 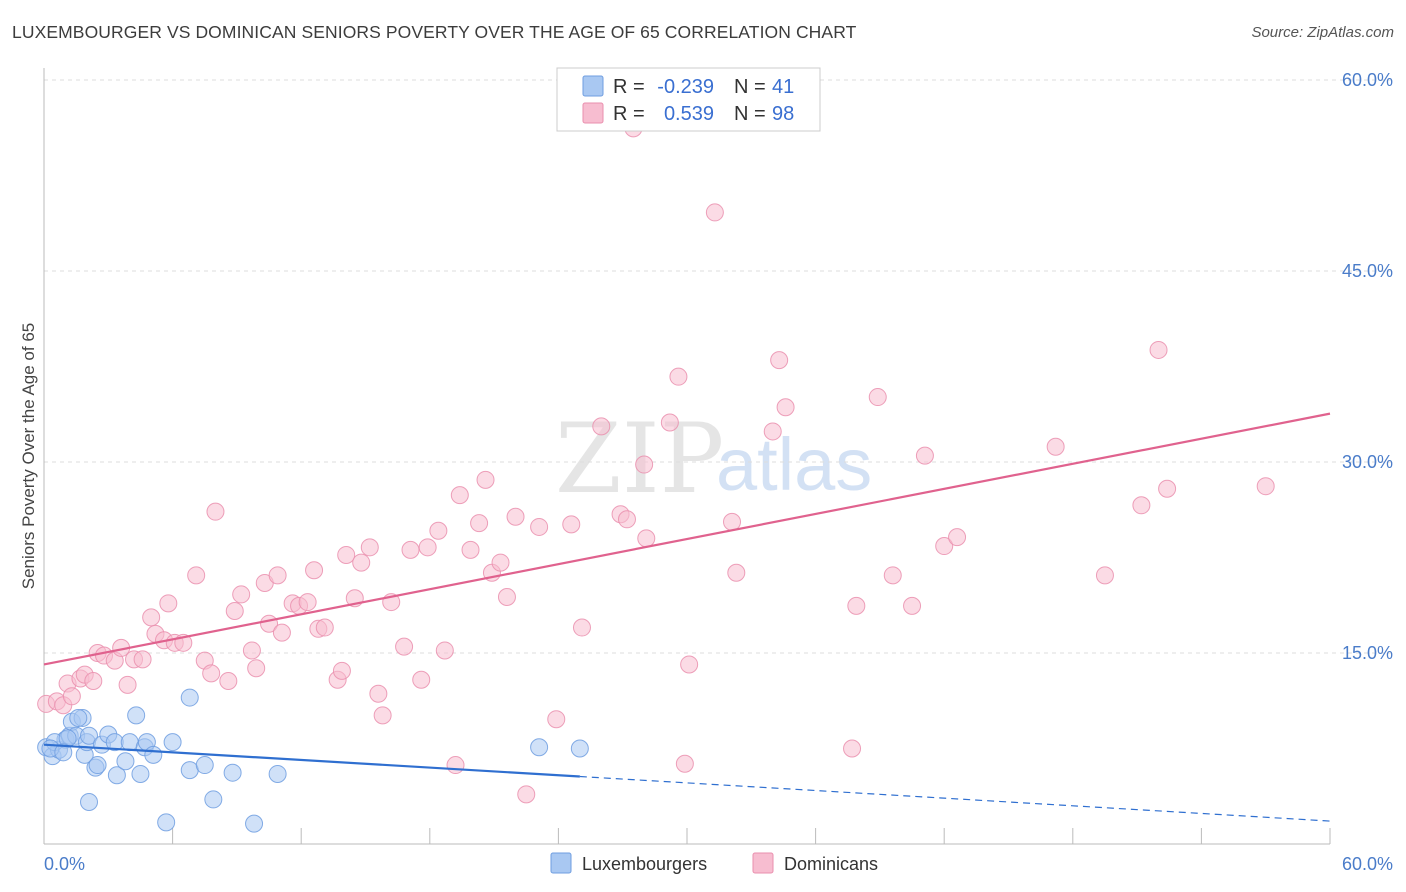 What do you see at coordinates (763, 863) in the screenshot?
I see `bottom-legend-swatch-dominicans` at bounding box center [763, 863].